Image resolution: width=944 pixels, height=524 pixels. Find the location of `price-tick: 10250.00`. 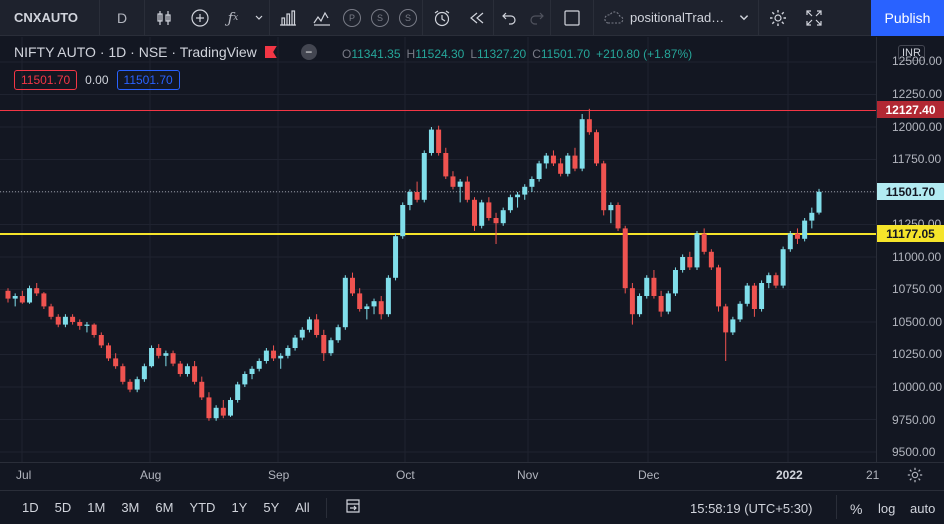

price-tick: 10250.00 is located at coordinates (917, 354).